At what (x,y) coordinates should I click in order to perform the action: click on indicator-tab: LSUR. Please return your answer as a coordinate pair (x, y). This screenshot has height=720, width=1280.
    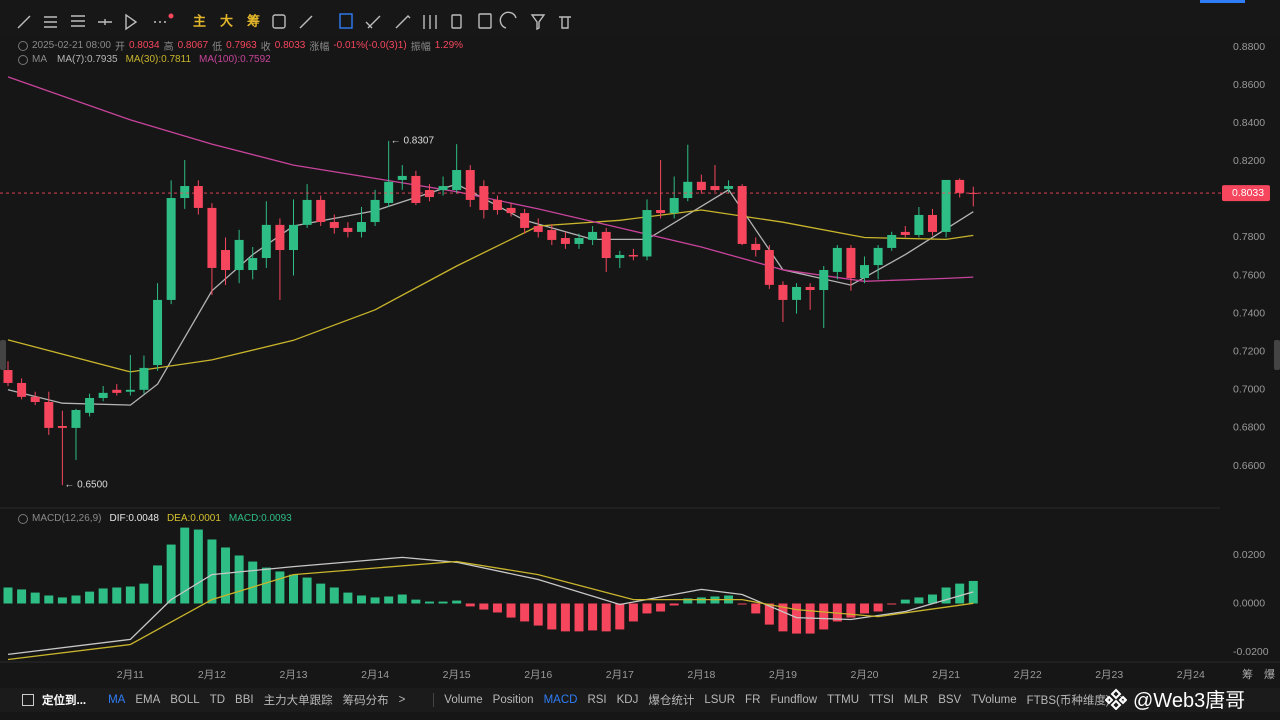
    Looking at the image, I should click on (720, 700).